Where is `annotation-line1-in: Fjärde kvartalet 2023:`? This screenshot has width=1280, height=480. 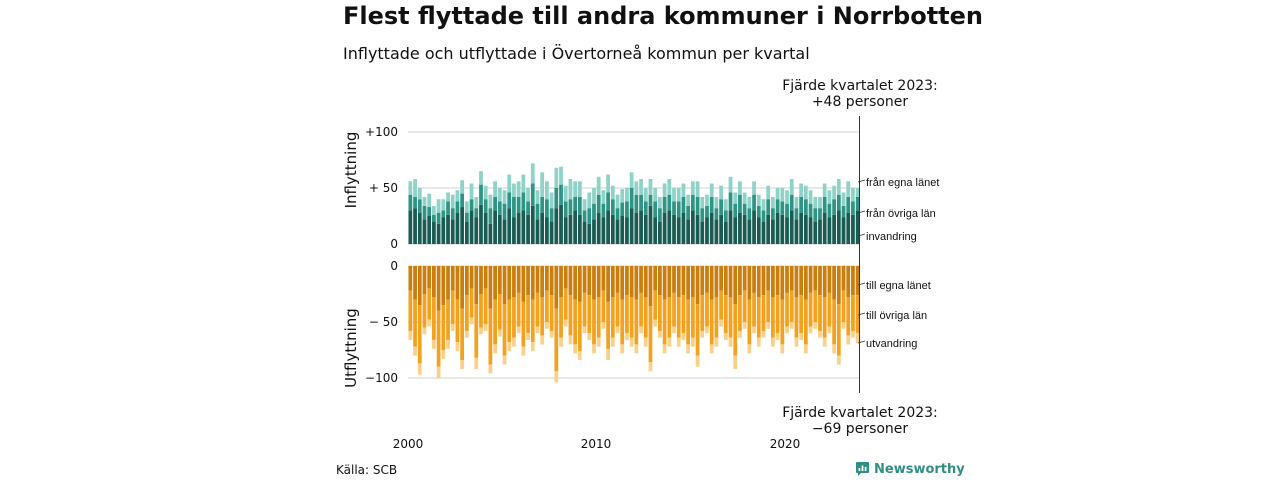 annotation-line1-in: Fjärde kvartalet 2023: is located at coordinates (860, 86).